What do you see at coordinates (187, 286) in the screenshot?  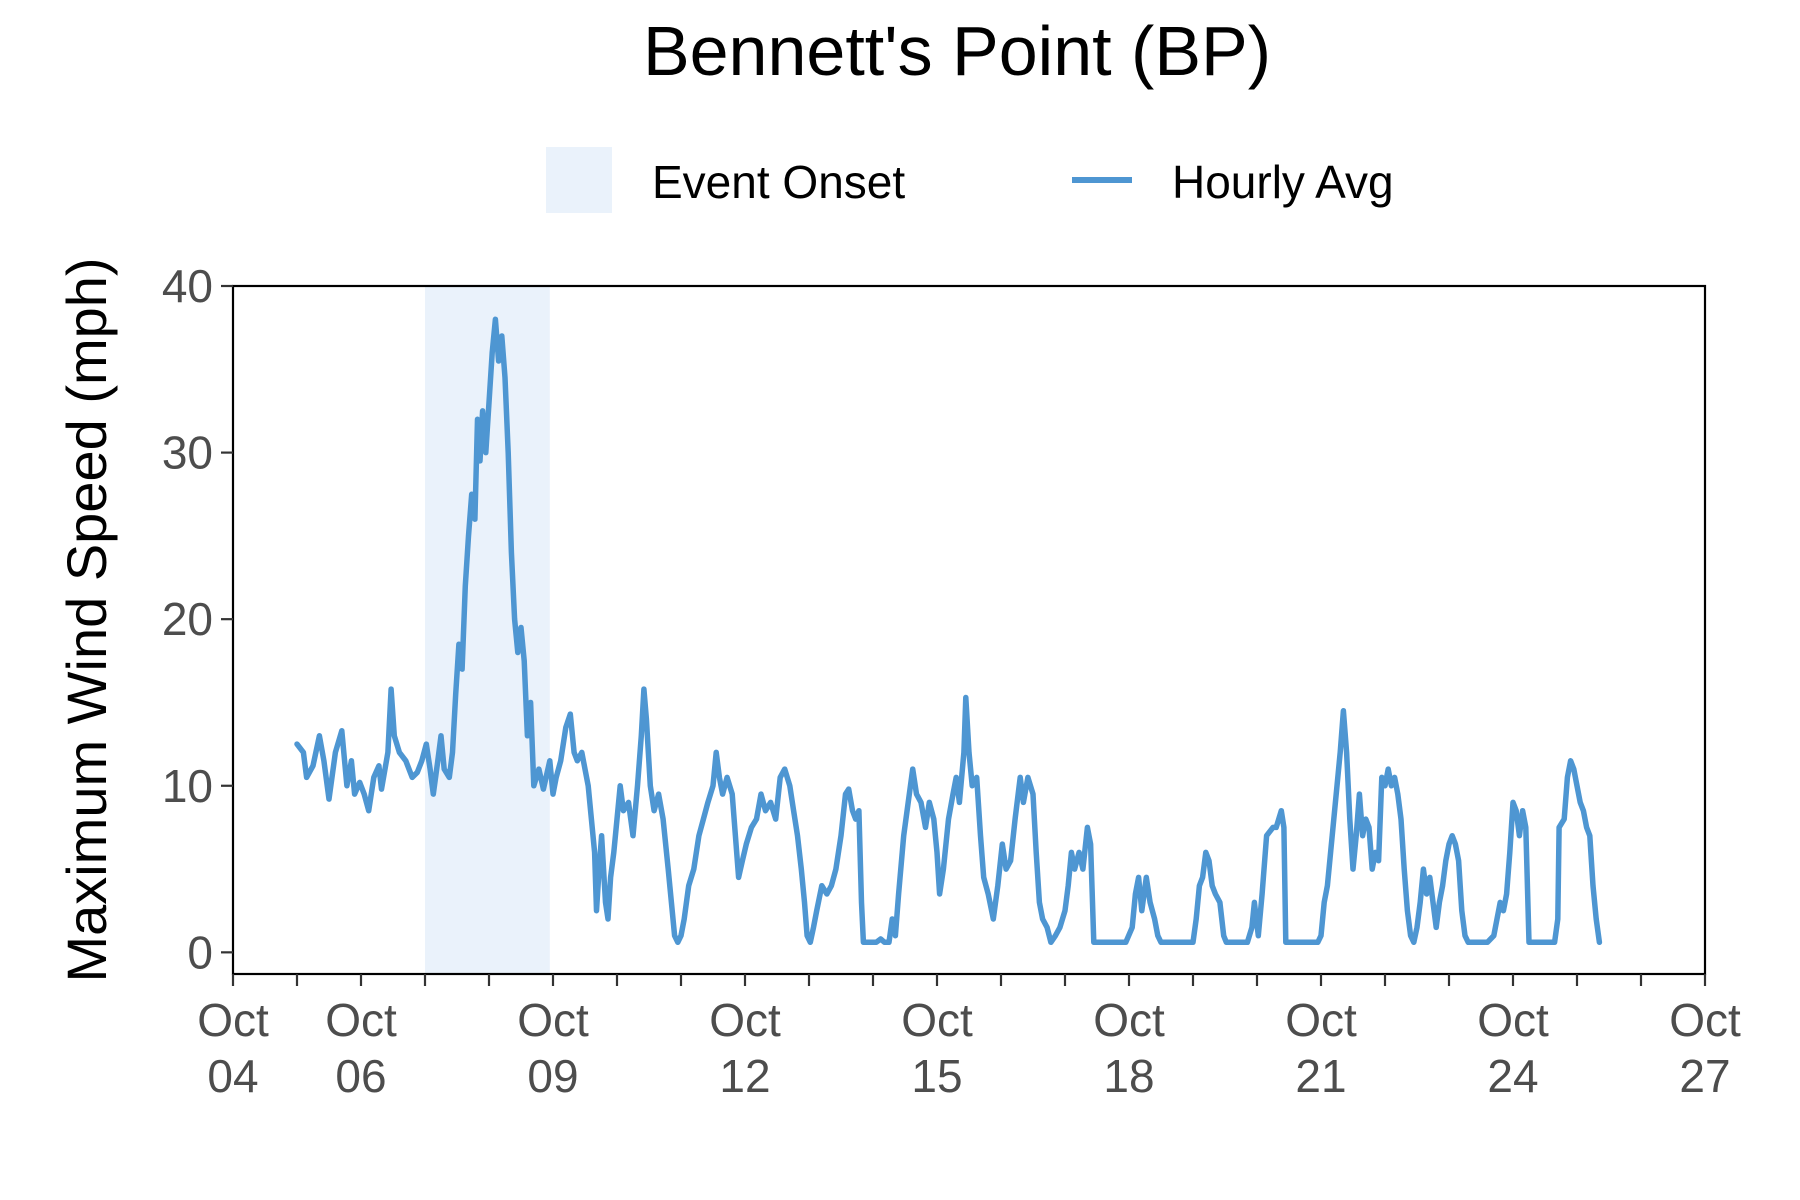 I see `y-tick-label: 40` at bounding box center [187, 286].